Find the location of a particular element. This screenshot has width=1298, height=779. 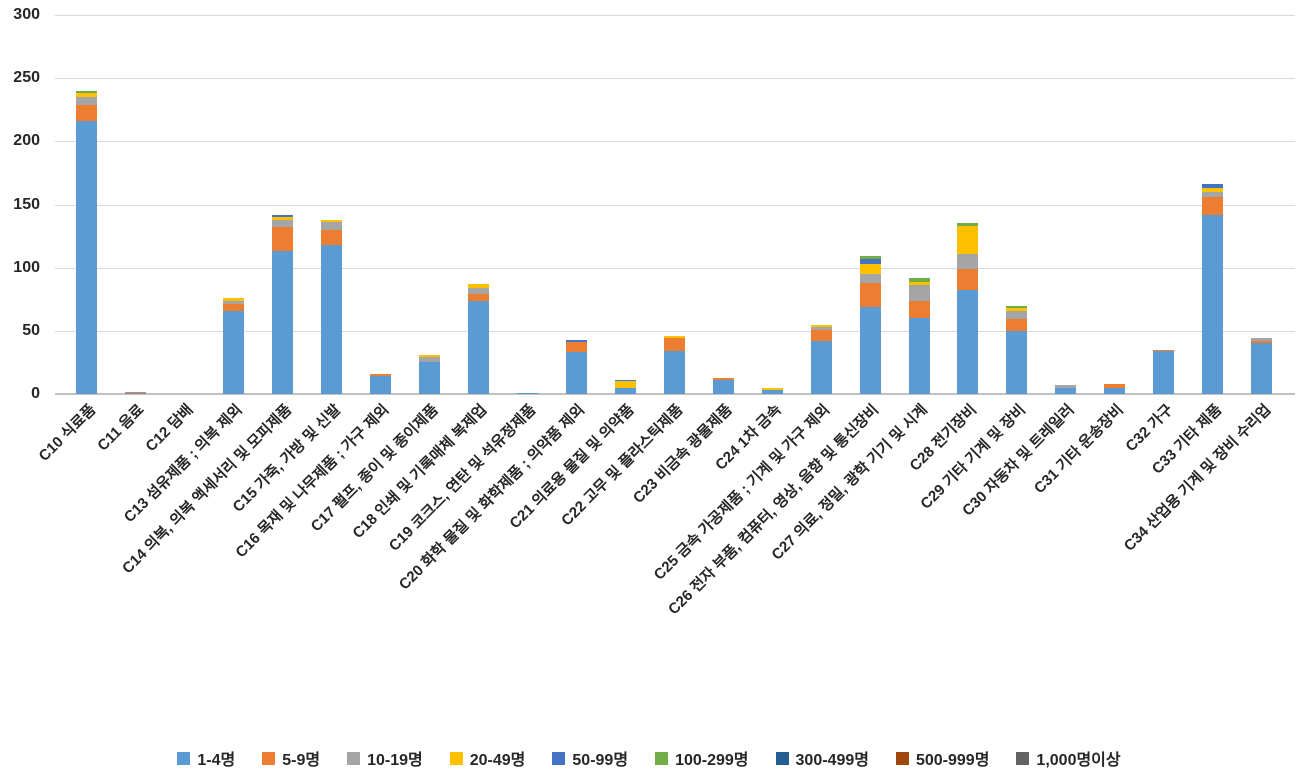

x-axis-label: C27 의료, 정밀, 광학 기기 및 시계 is located at coordinates (850, 482).